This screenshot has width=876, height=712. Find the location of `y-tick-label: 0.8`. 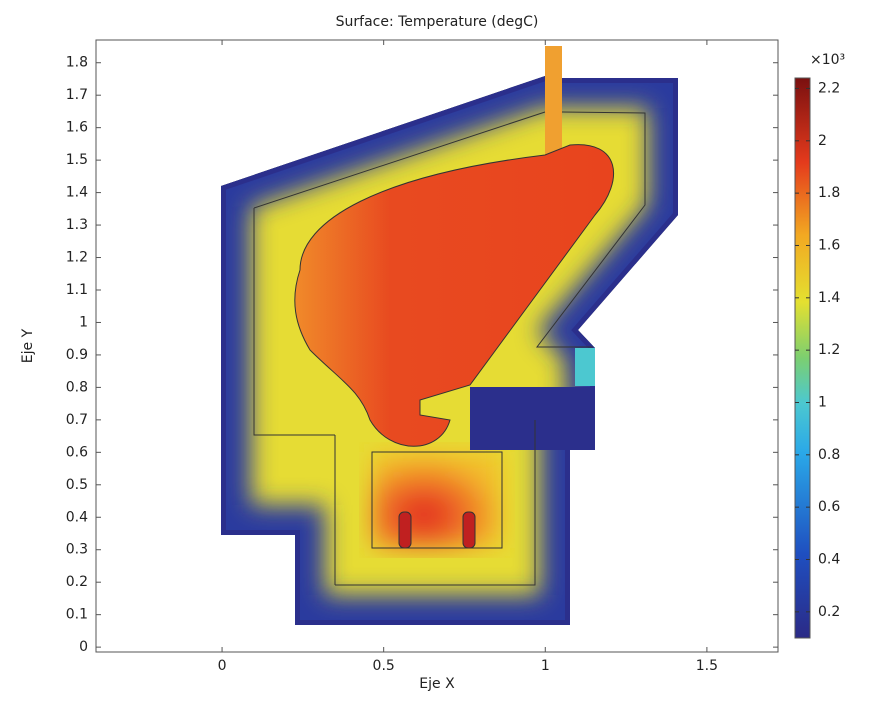

y-tick-label: 0.8 is located at coordinates (77, 387).